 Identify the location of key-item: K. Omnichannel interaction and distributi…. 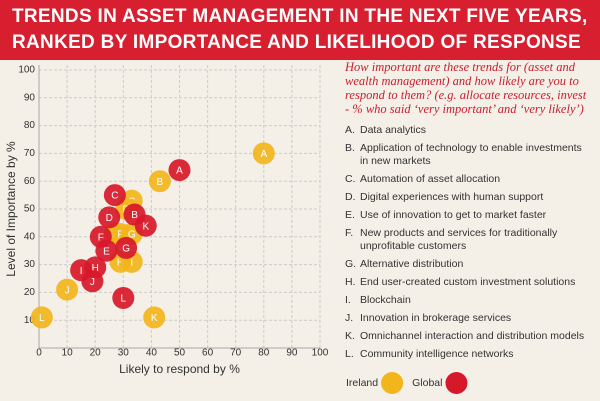
(467, 336).